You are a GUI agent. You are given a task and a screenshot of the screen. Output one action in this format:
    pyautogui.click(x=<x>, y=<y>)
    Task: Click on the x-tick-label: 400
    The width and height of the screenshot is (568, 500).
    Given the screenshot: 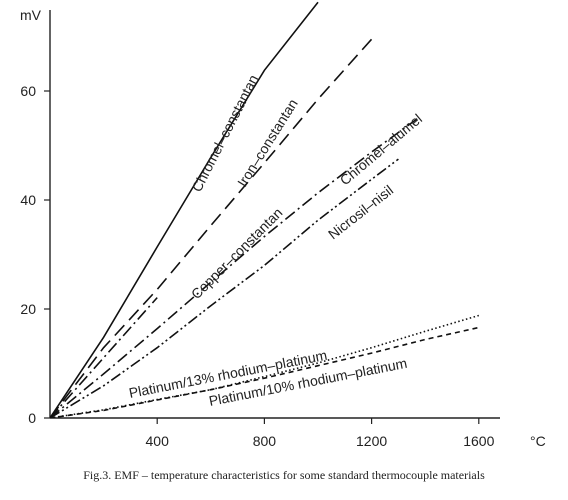 What is the action you would take?
    pyautogui.click(x=158, y=441)
    